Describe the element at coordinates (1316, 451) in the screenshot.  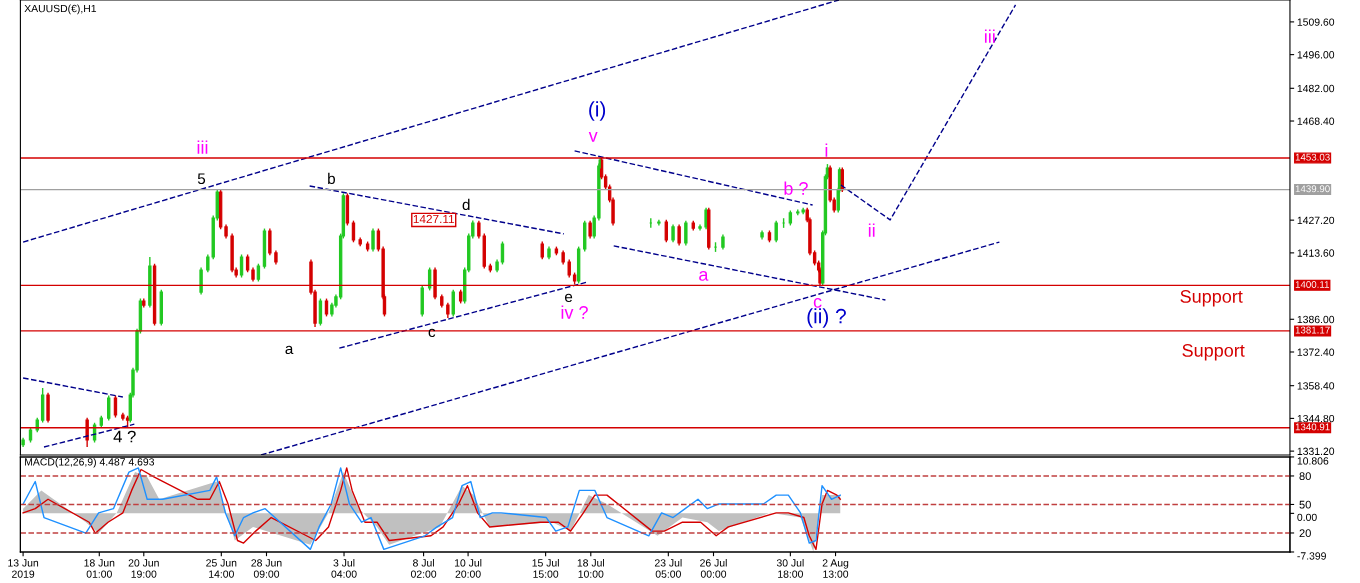
I see `y-tick-label: 1331.20` at that location.